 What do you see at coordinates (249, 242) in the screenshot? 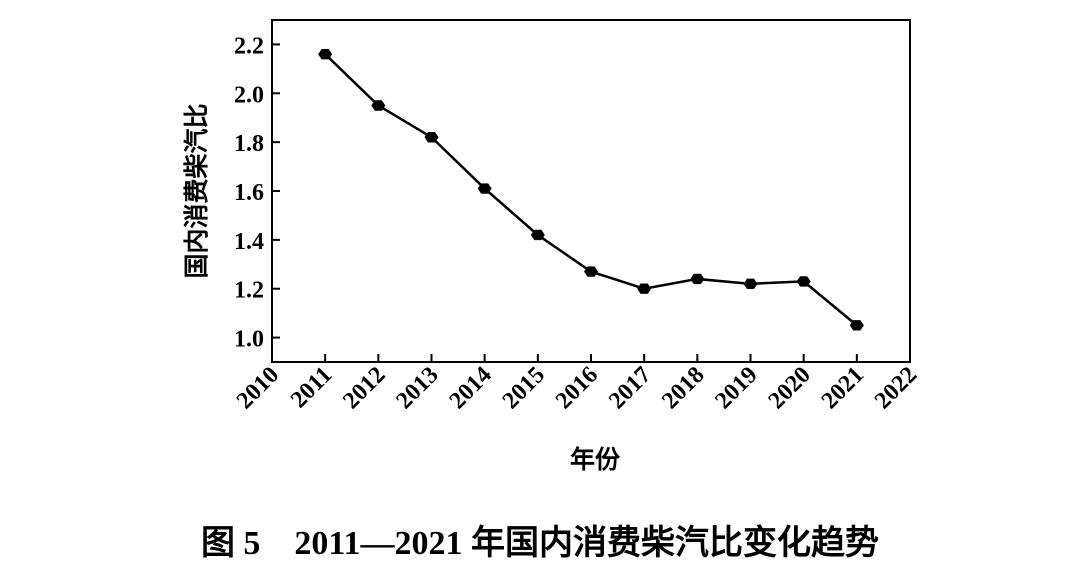
I see `y-tick-label: 1.4` at bounding box center [249, 242].